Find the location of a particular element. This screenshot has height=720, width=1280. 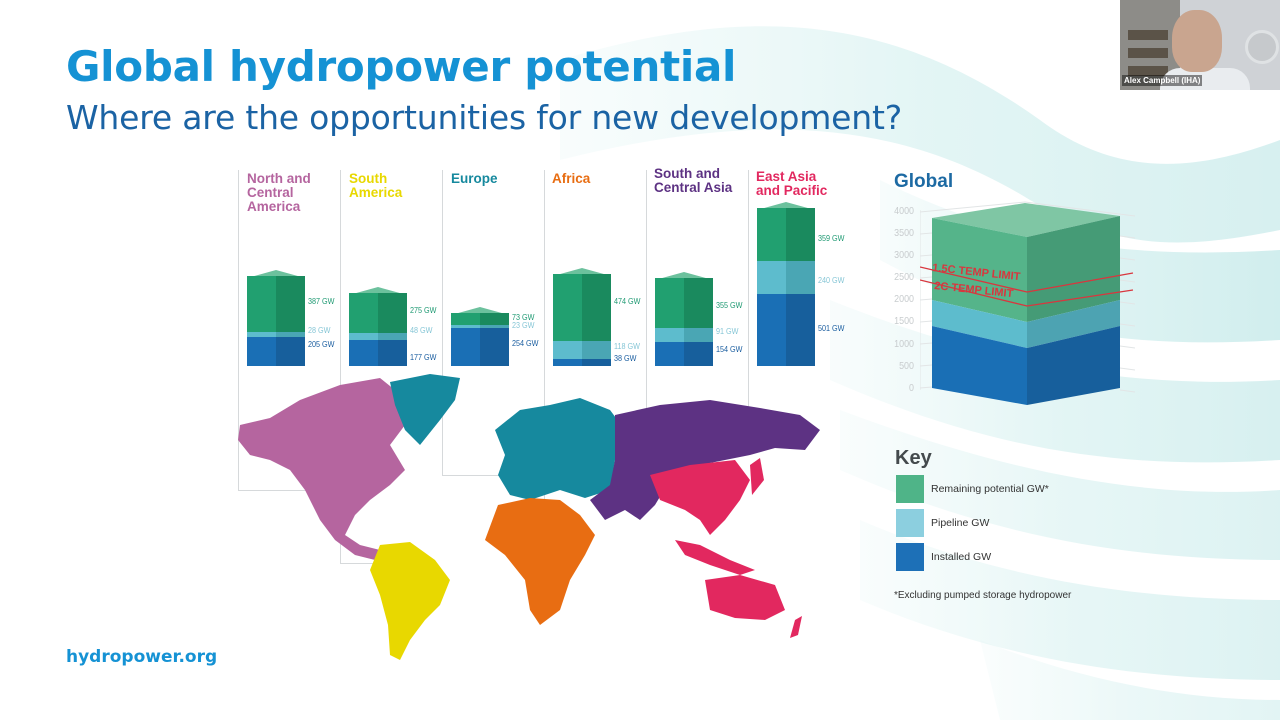

swatch-remaining is located at coordinates (910, 489).